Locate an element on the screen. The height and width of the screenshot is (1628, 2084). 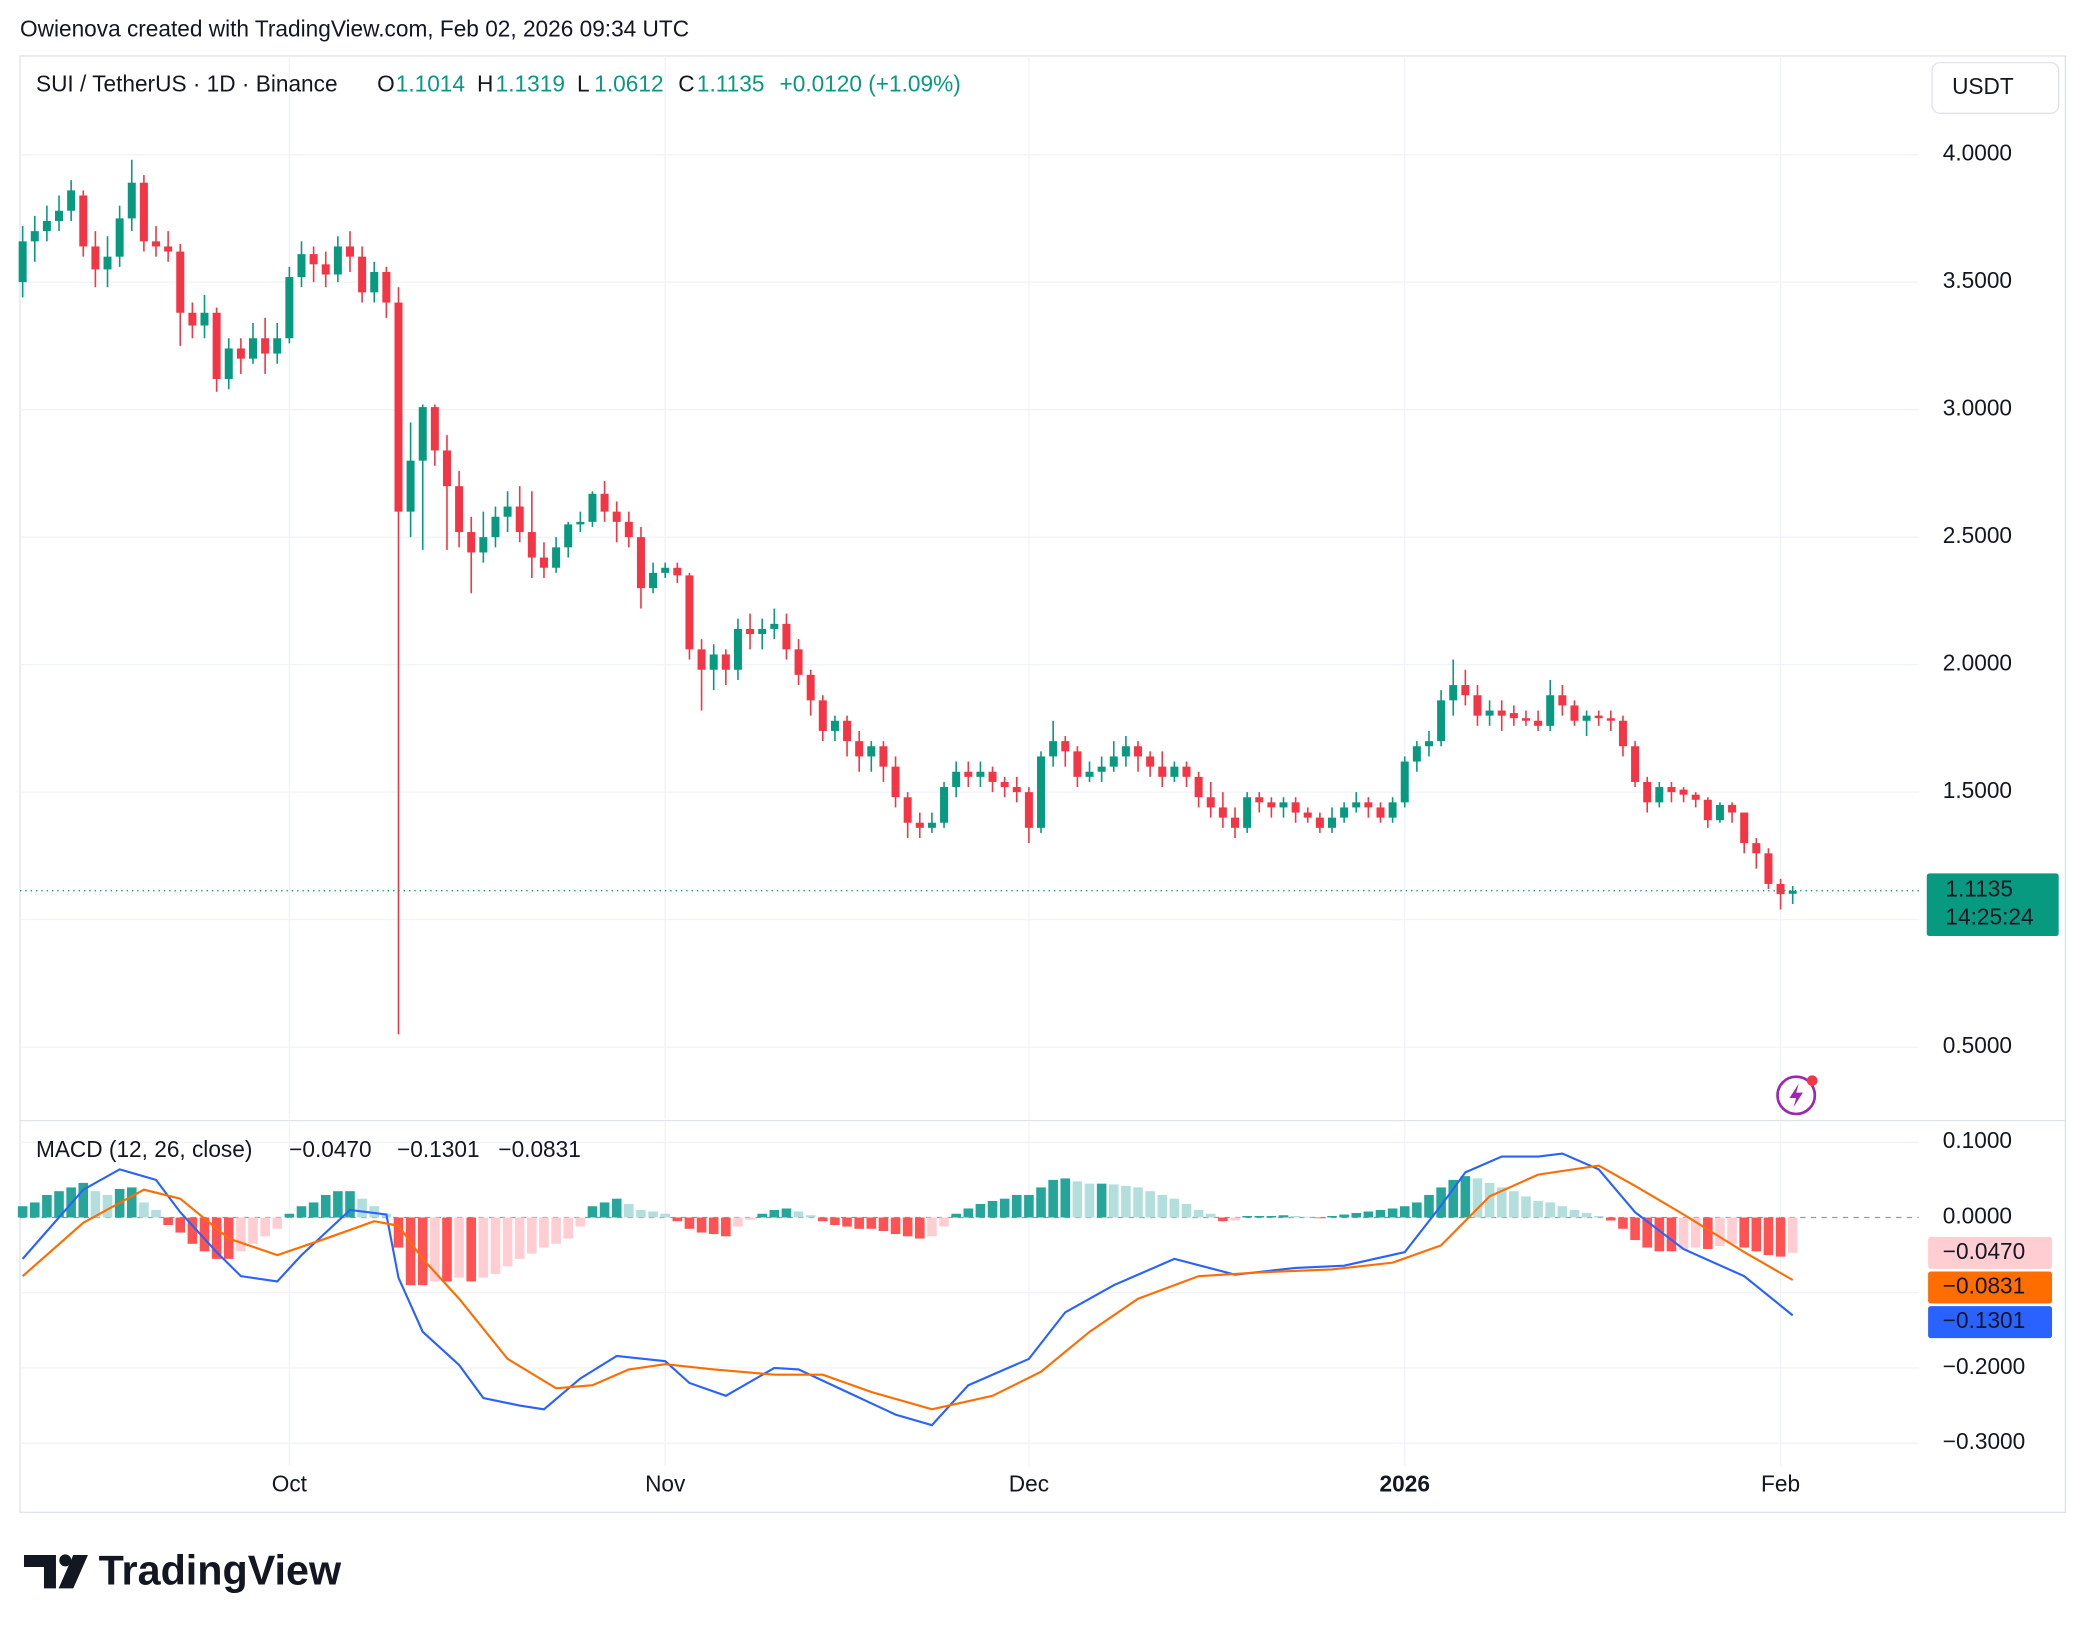
x-tick-label: Nov is located at coordinates (665, 1484).